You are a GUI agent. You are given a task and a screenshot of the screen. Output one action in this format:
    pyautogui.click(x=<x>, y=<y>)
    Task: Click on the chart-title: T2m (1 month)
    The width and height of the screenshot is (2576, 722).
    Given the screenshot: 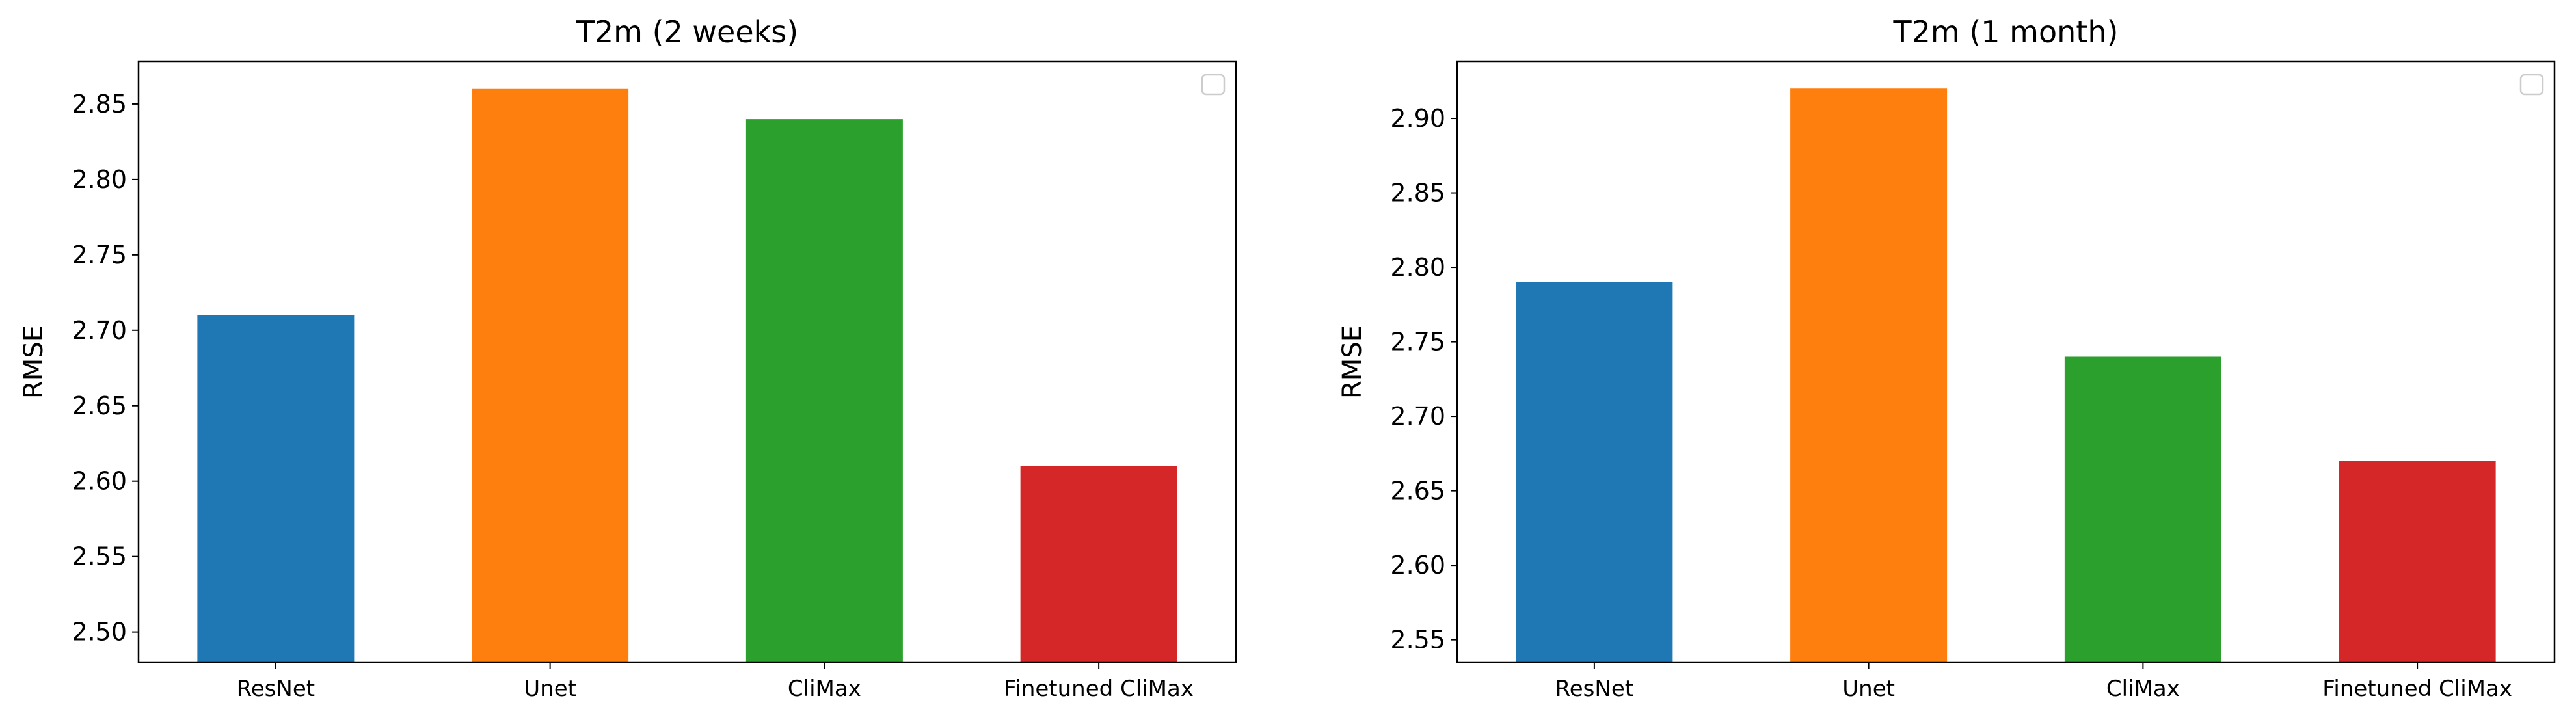 What is the action you would take?
    pyautogui.click(x=2006, y=31)
    